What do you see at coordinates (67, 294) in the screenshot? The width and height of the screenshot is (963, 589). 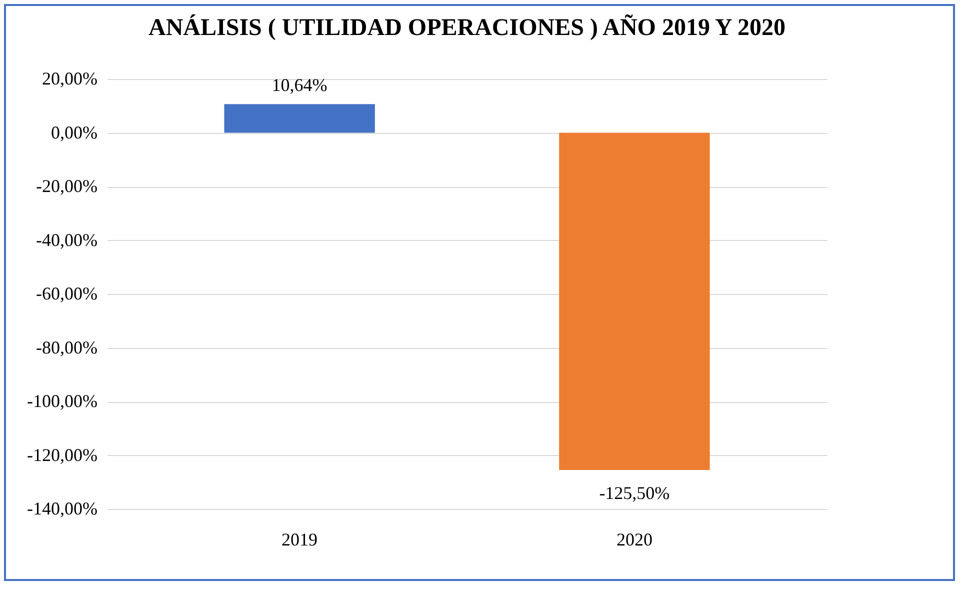 I see `y-tick-label: -60,00%` at bounding box center [67, 294].